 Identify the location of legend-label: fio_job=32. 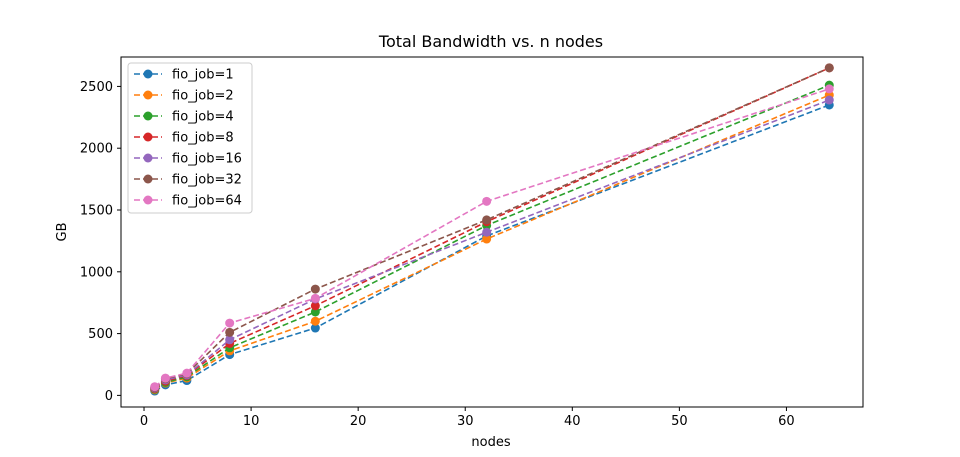
(207, 180).